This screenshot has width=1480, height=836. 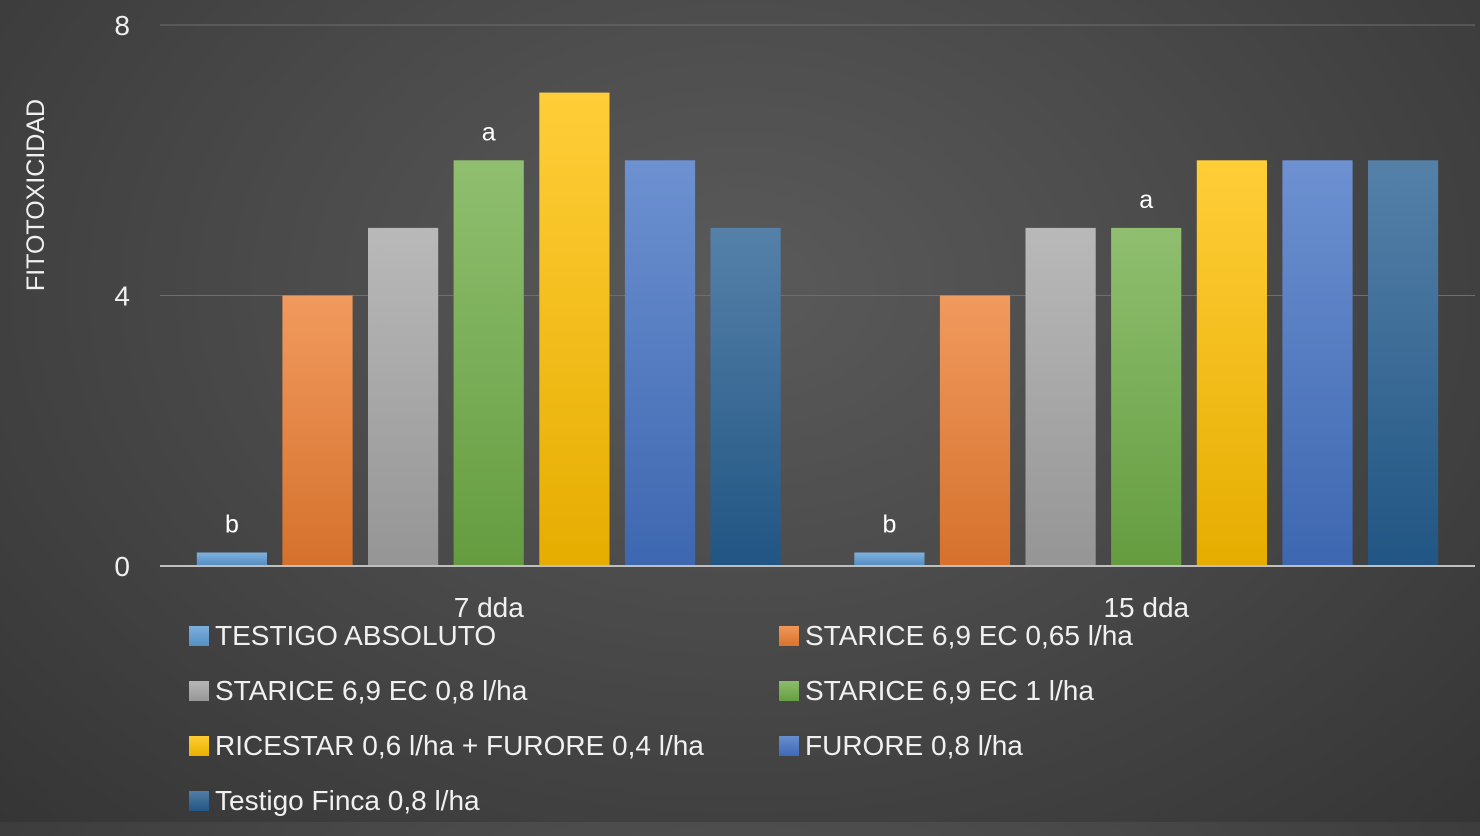 I want to click on y-axis-ticks: 0 4 8, so click(x=122, y=296).